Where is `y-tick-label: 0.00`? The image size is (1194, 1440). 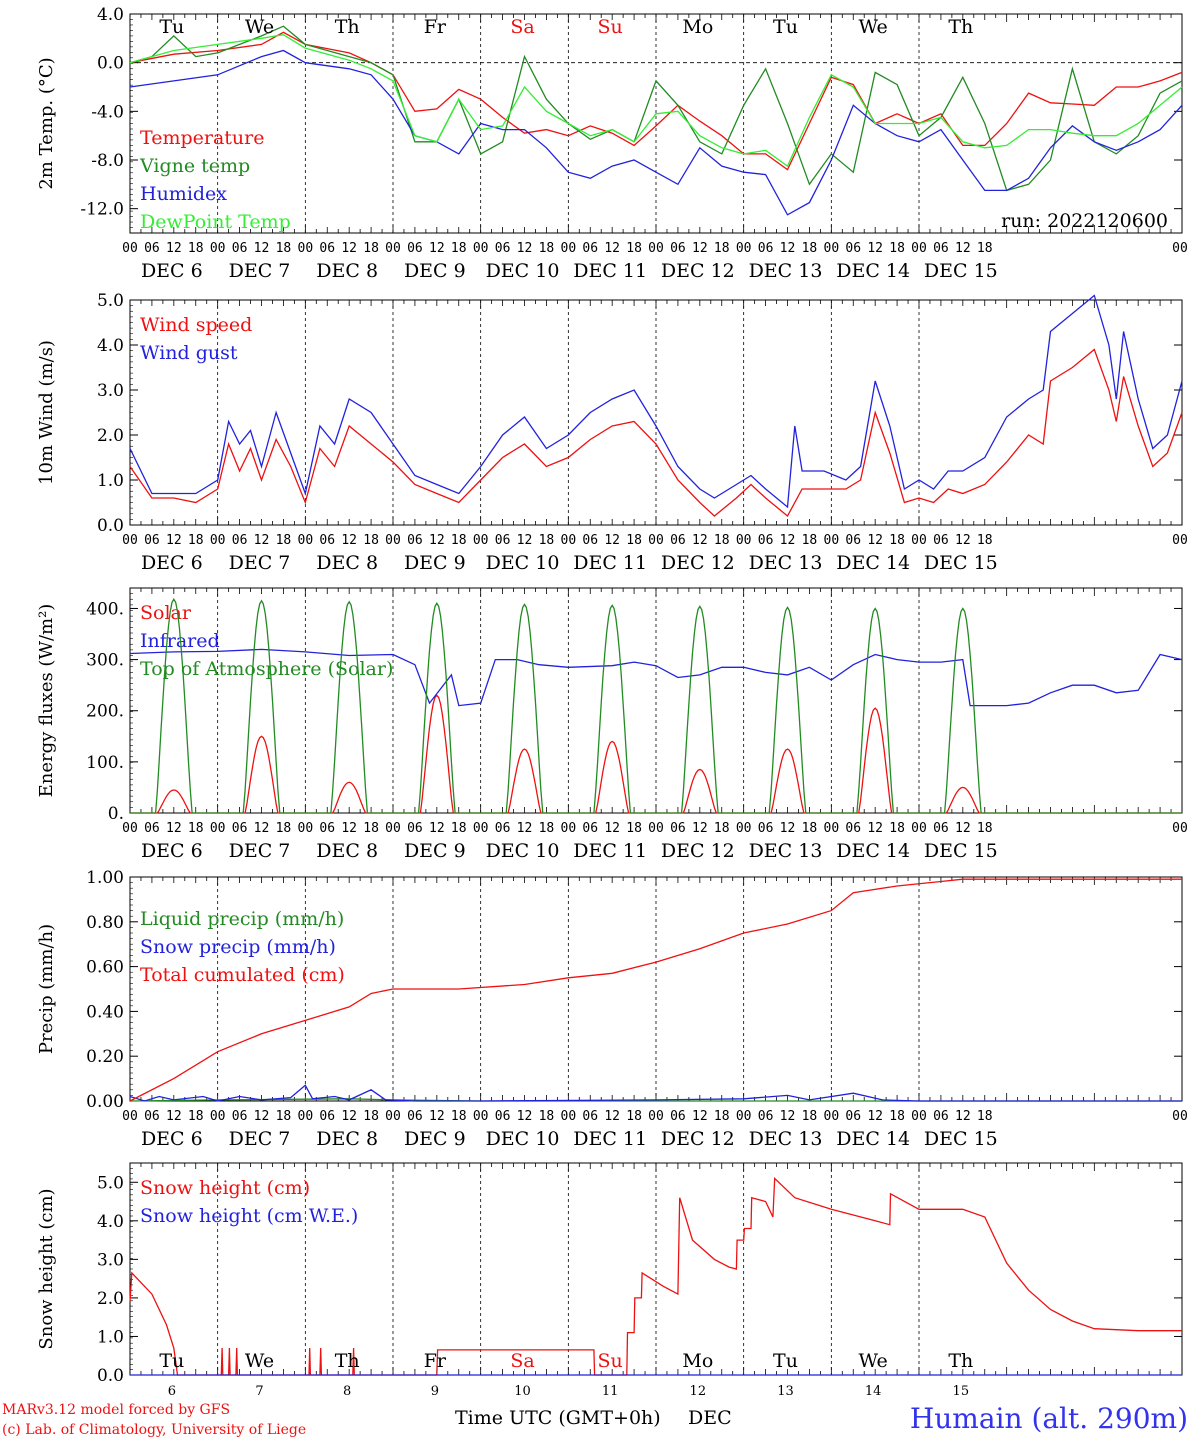
y-tick-label: 0.00 is located at coordinates (105, 1102).